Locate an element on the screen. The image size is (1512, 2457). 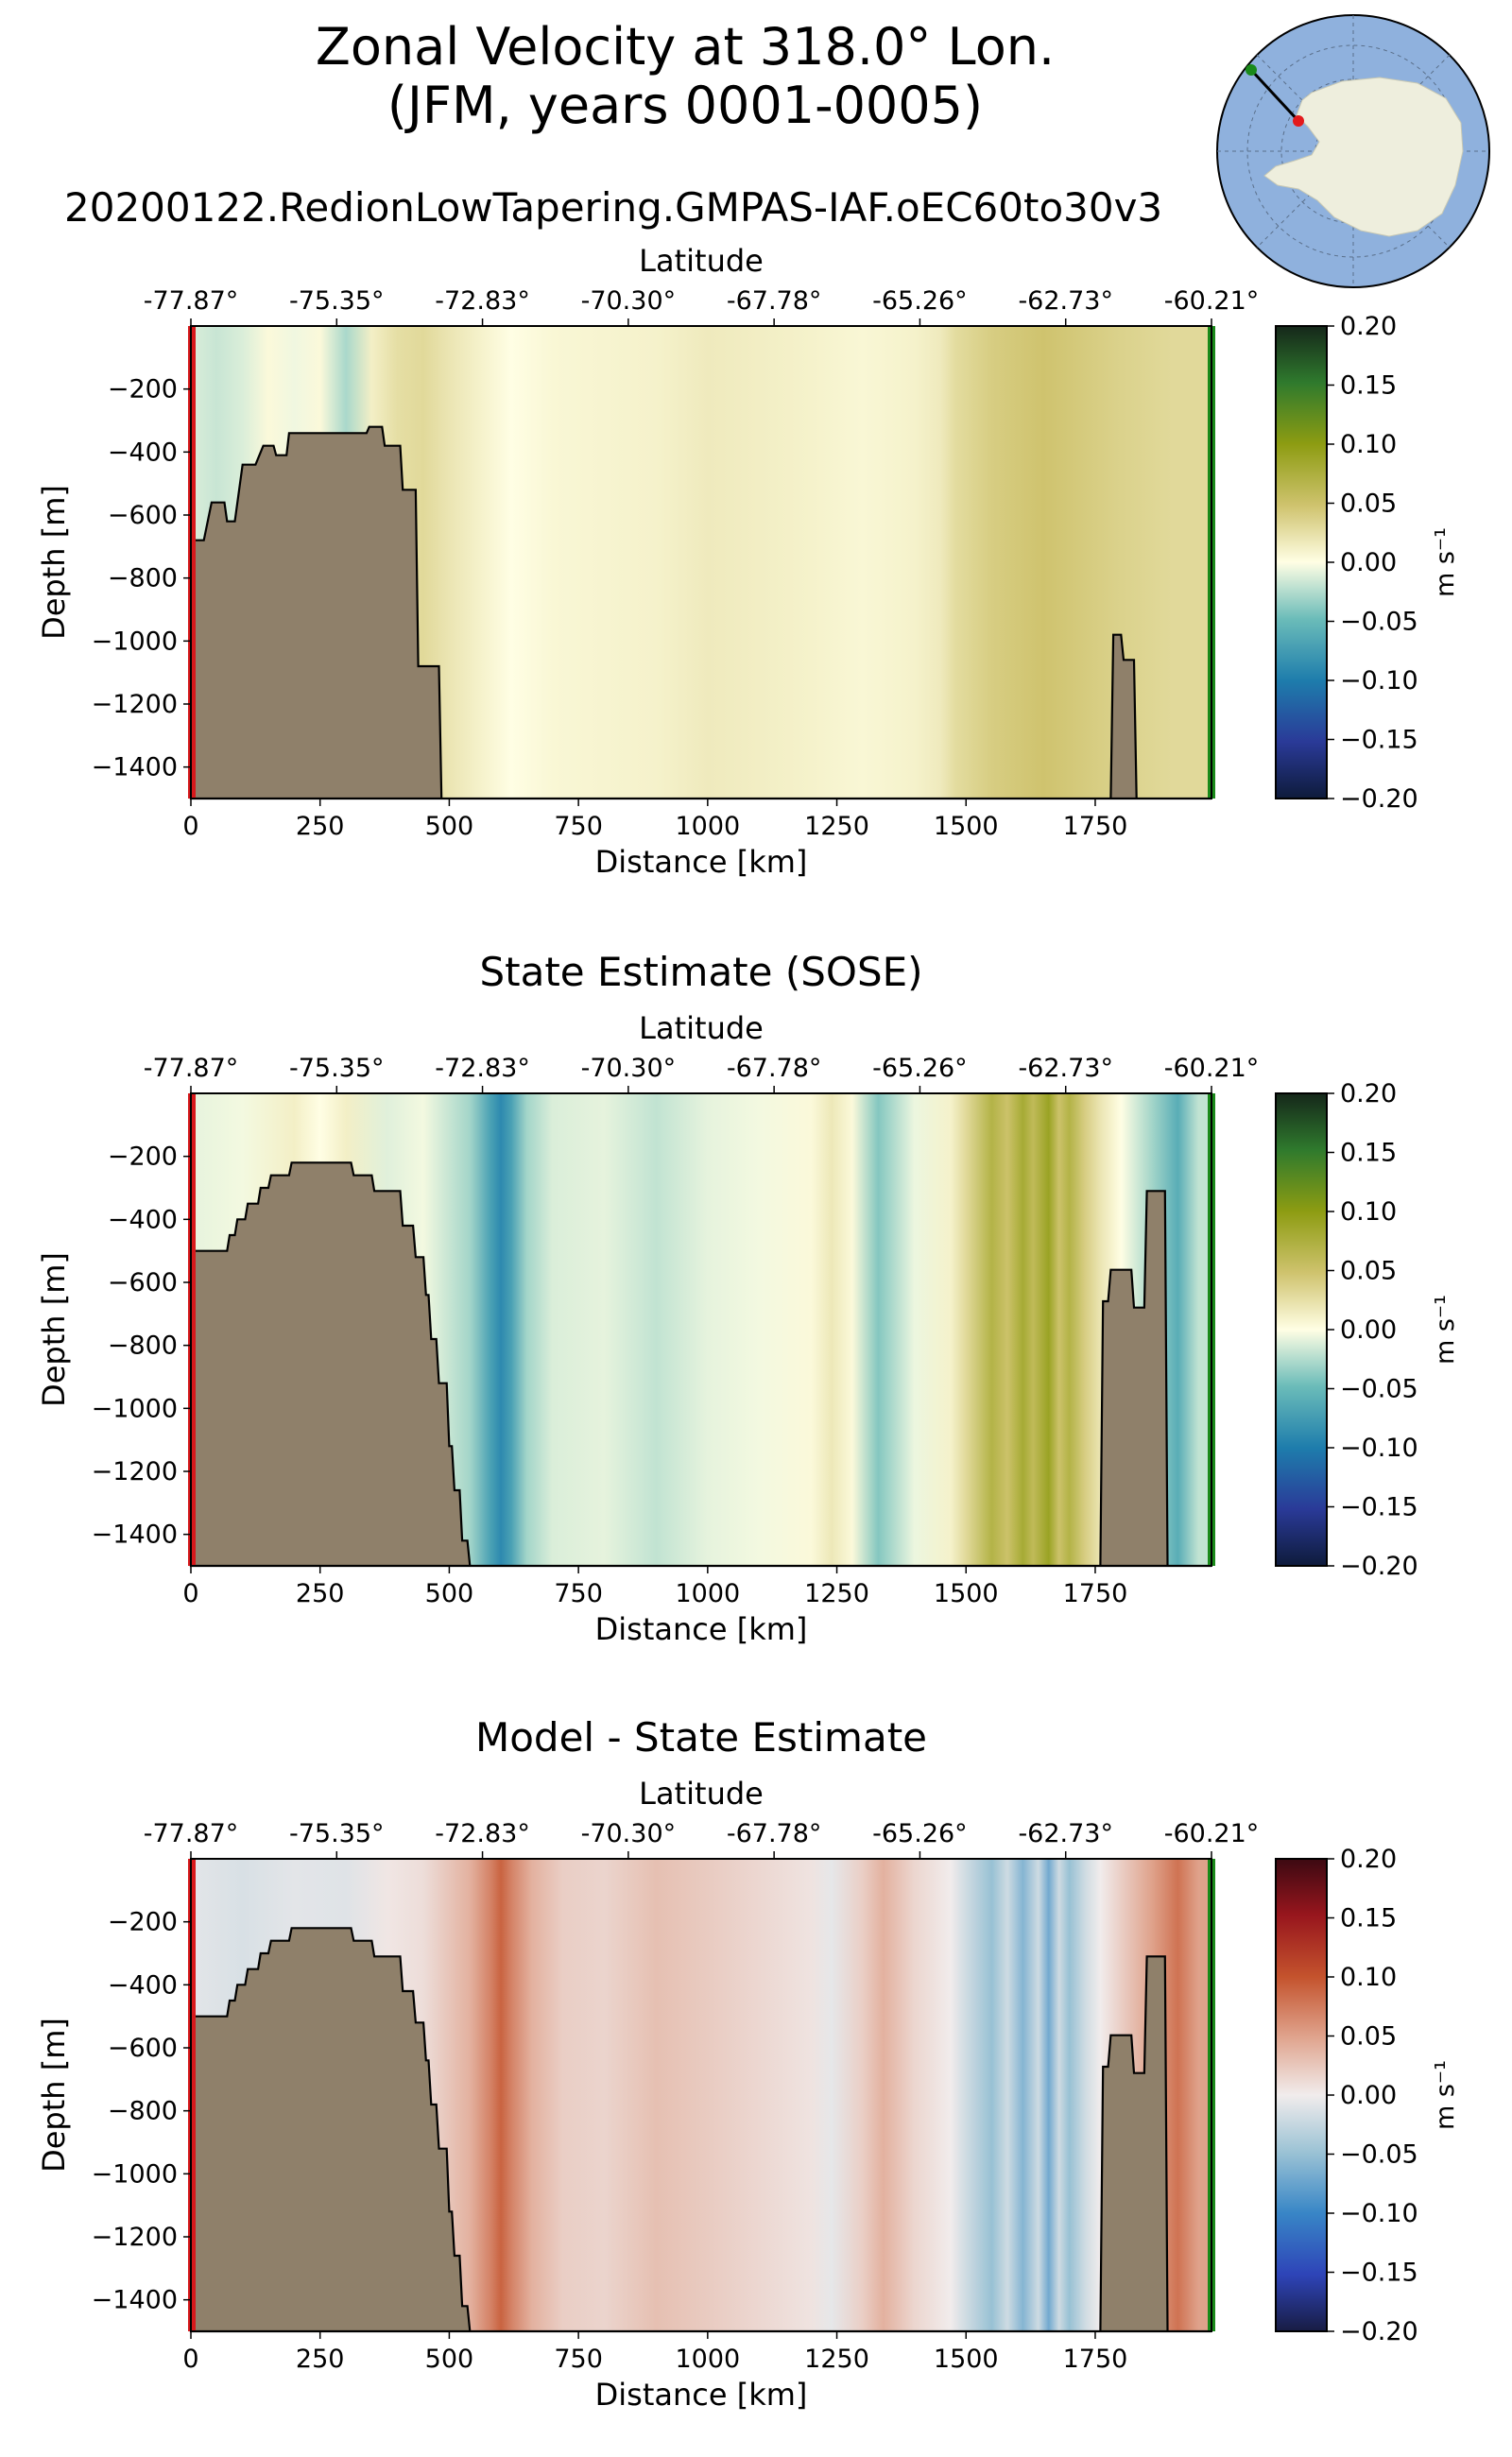
section-end-marker is located at coordinates (1251, 70).